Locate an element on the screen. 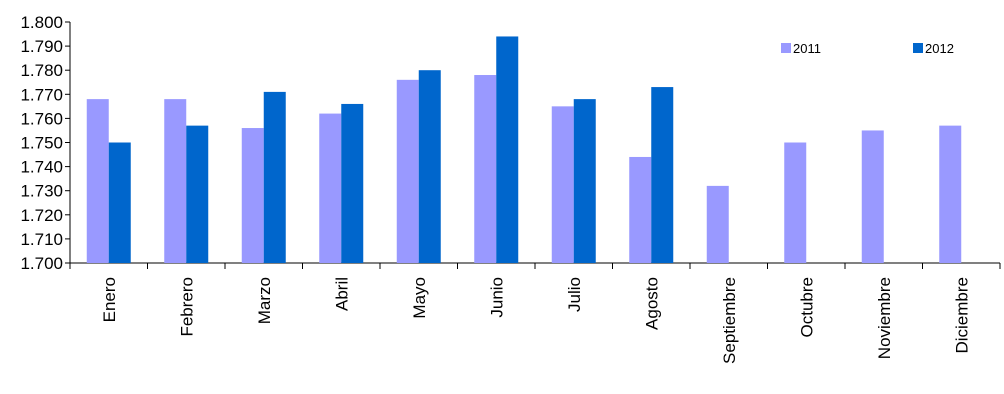 The image size is (1004, 394). x-tick-label: Septiembre is located at coordinates (729, 320).